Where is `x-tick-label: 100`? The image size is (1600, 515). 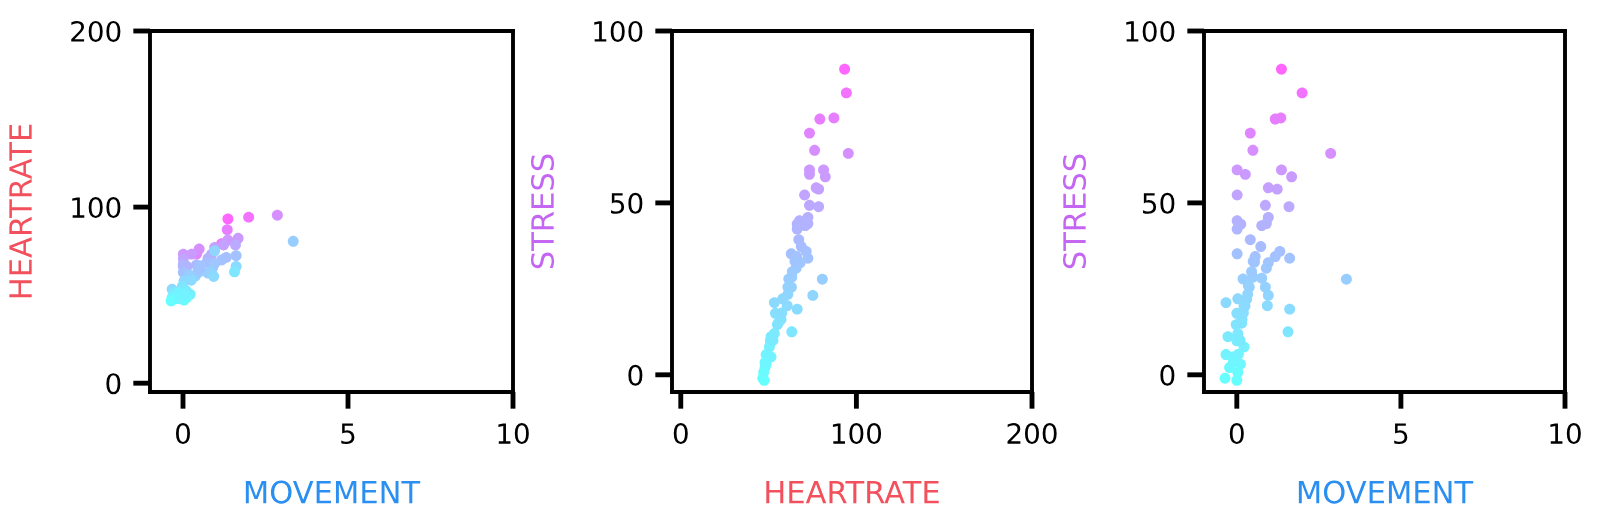
x-tick-label: 100 is located at coordinates (857, 434).